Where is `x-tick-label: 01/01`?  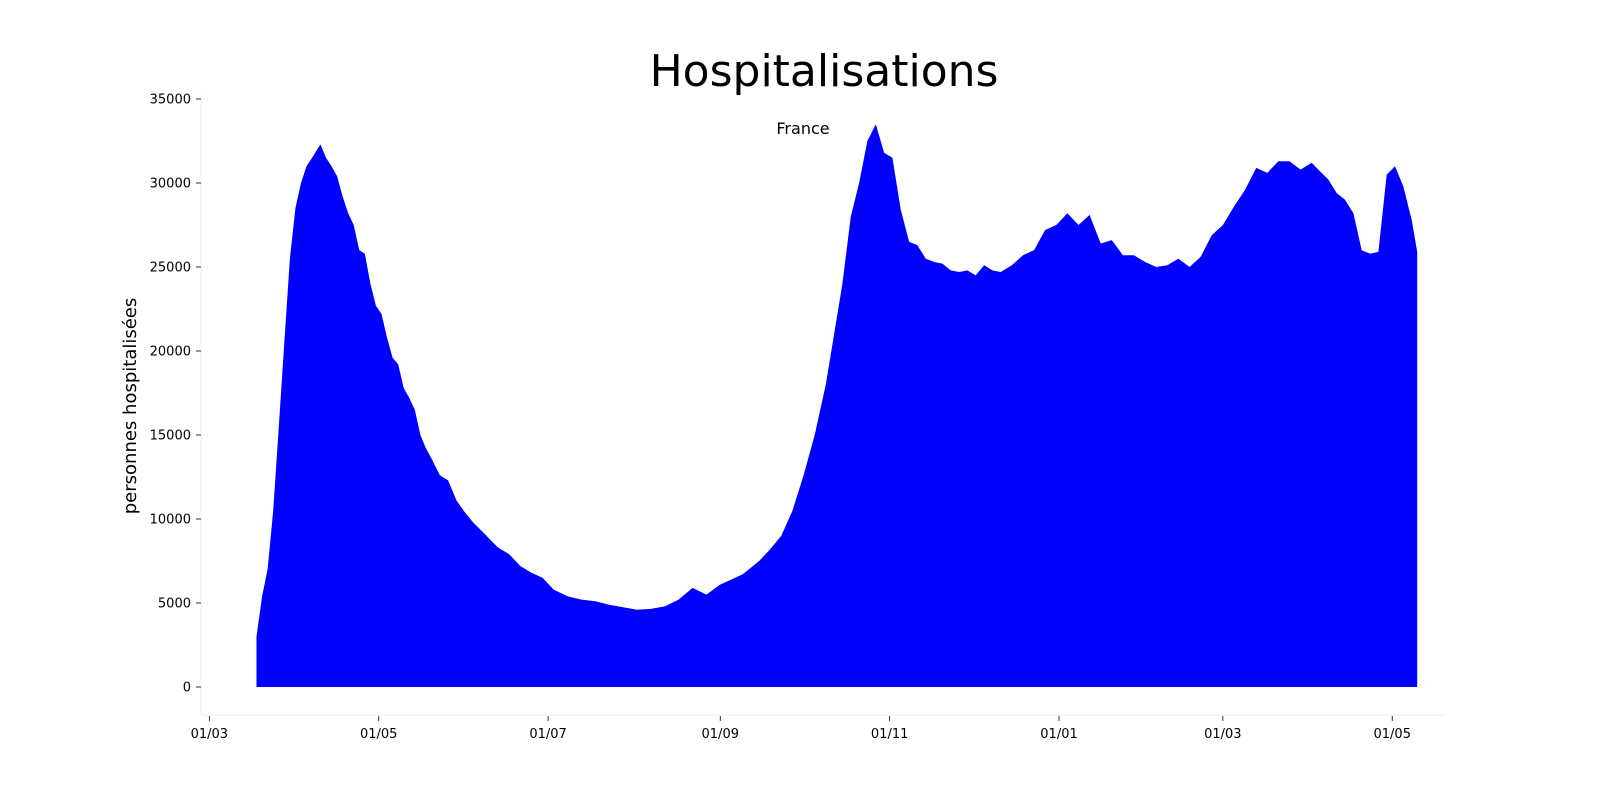
x-tick-label: 01/01 is located at coordinates (1058, 734).